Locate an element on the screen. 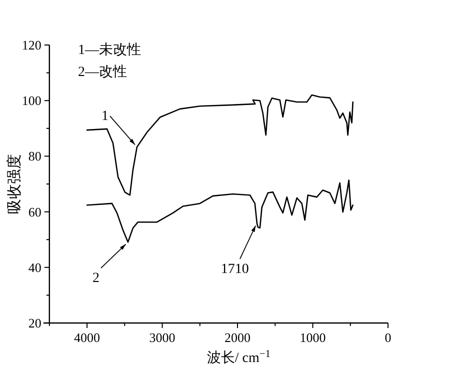 The image size is (455, 377). x-tick-label: 0 is located at coordinates (388, 337).